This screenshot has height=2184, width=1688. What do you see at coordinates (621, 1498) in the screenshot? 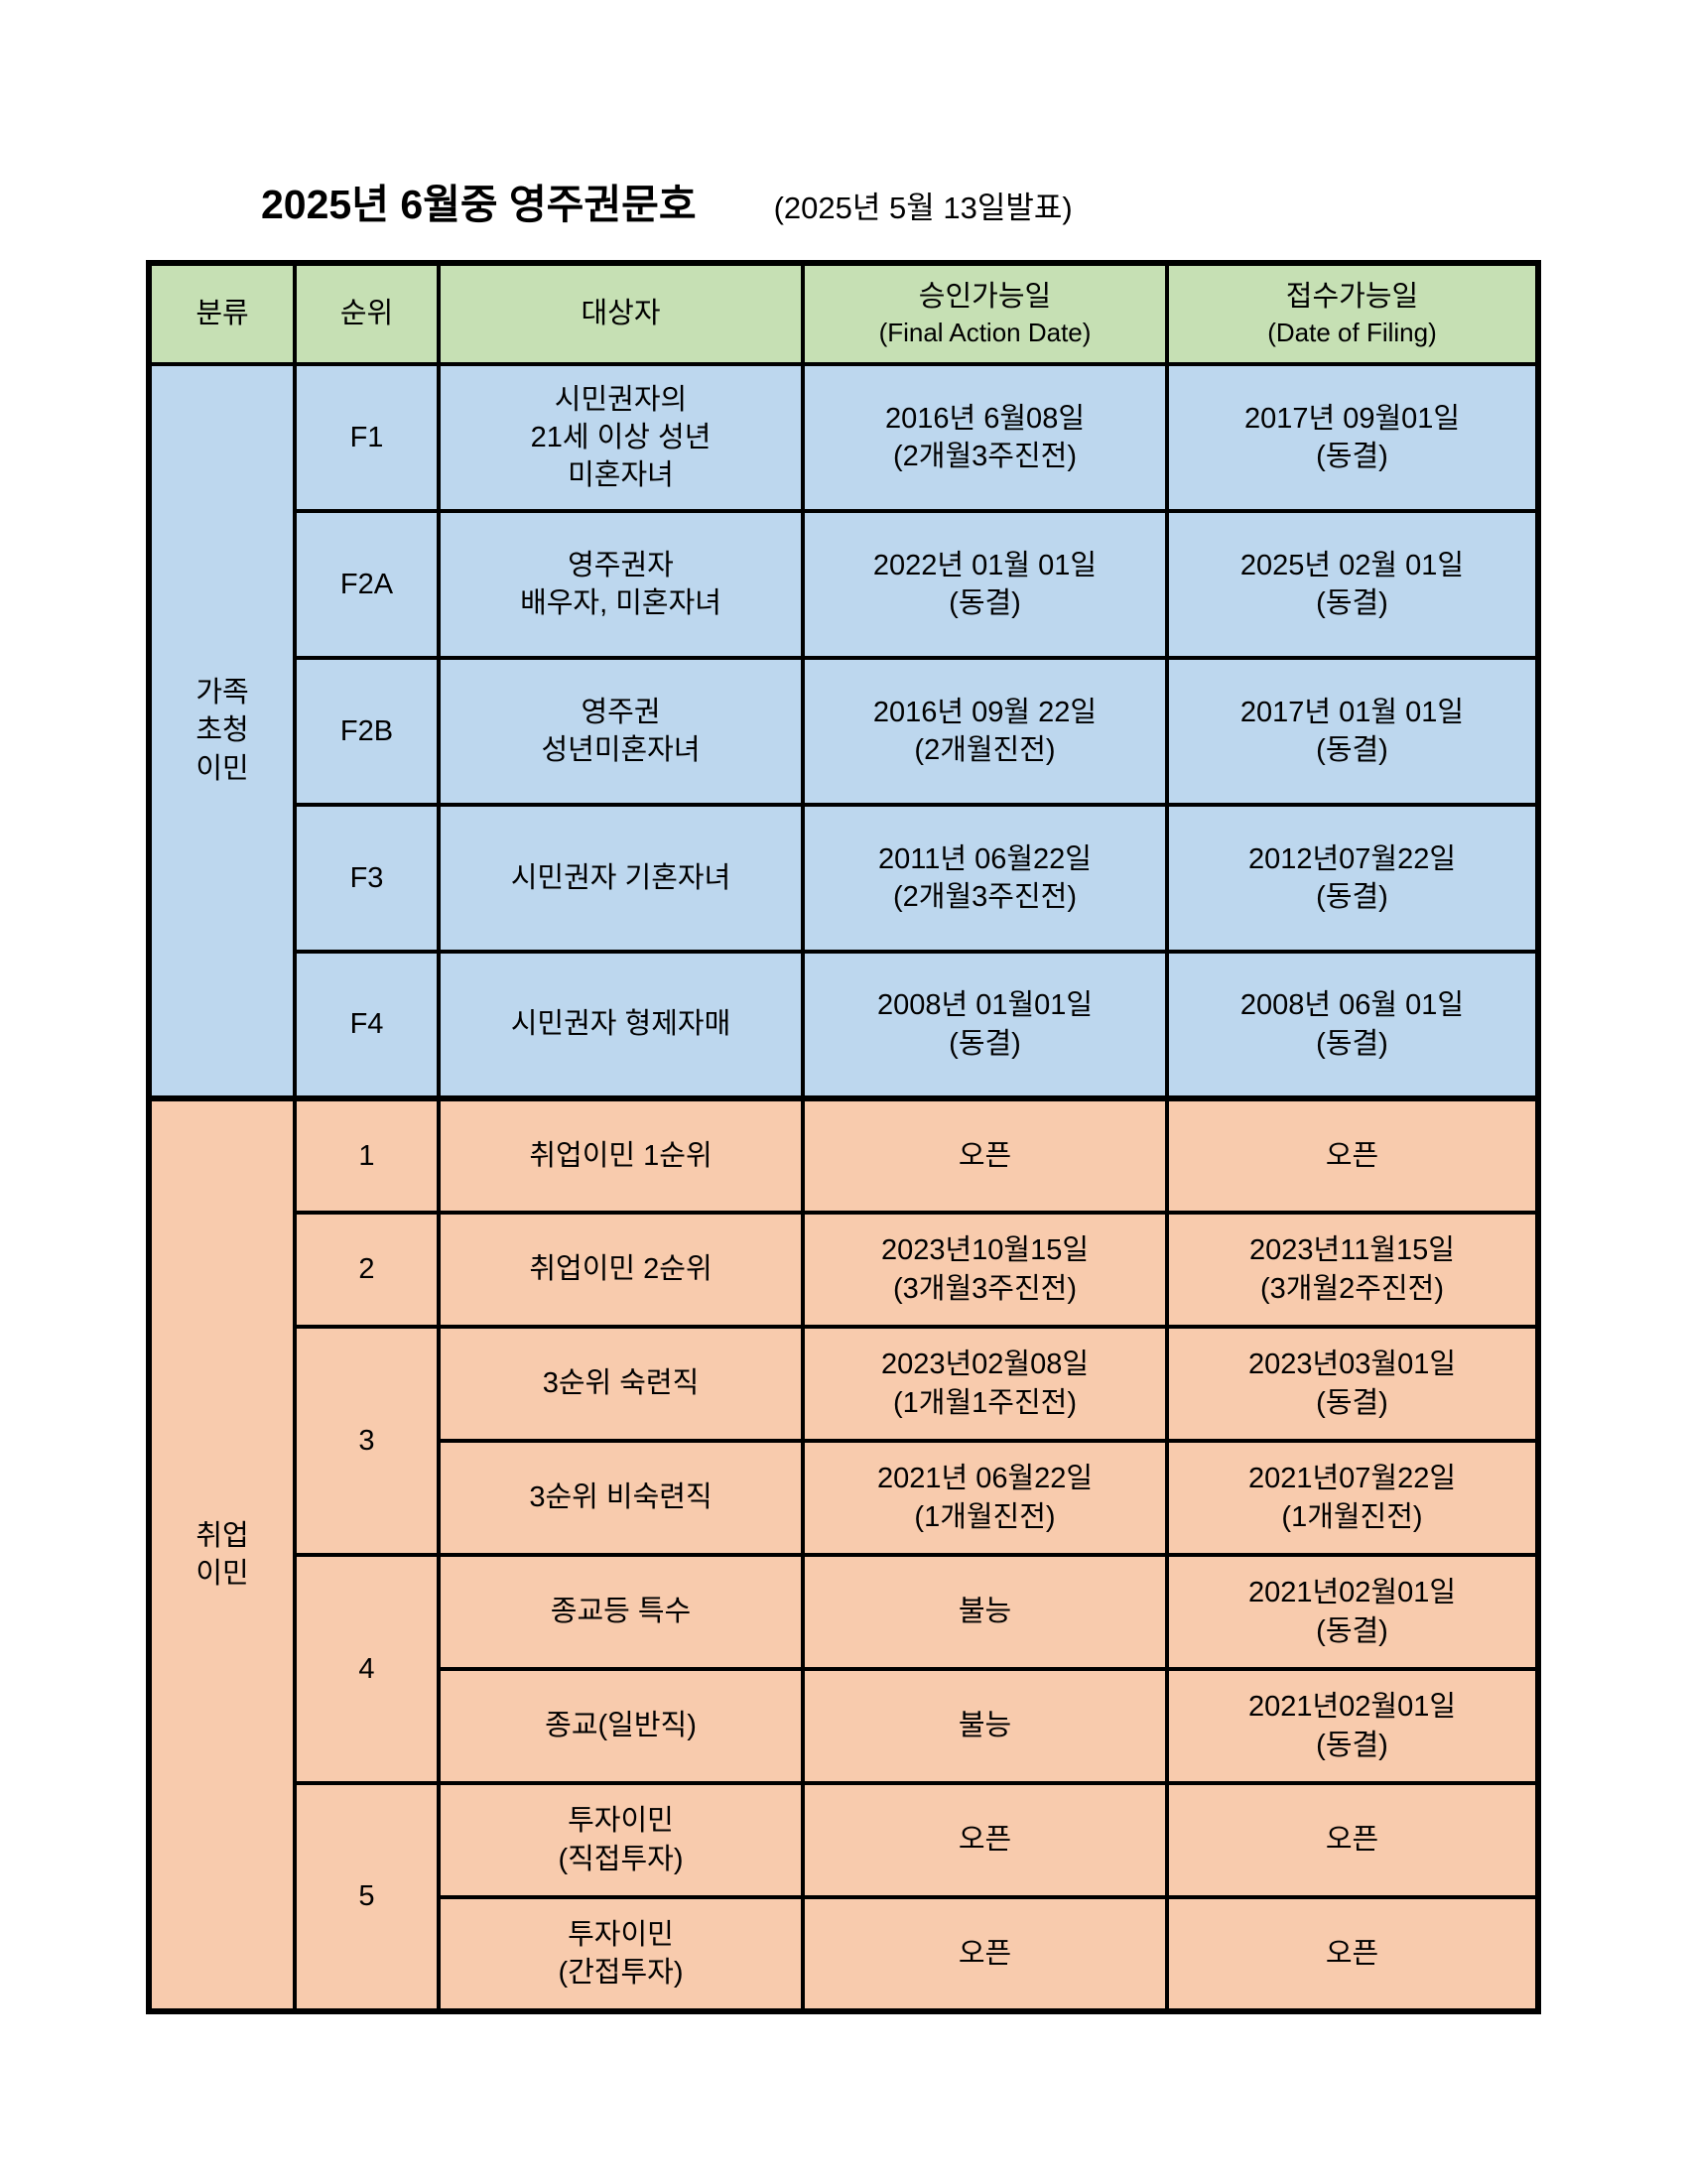
I see `target-cell: 3순위 비숙련직` at bounding box center [621, 1498].